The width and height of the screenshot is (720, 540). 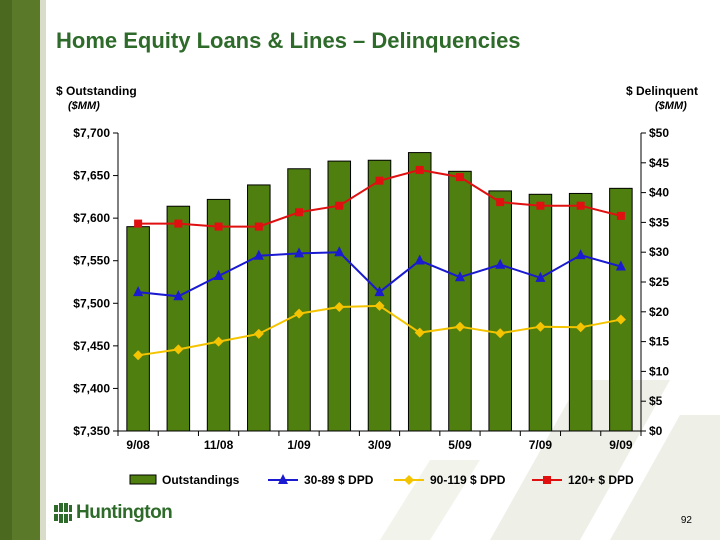 I want to click on left-axis-tick-label: $7,700, so click(x=91, y=133).